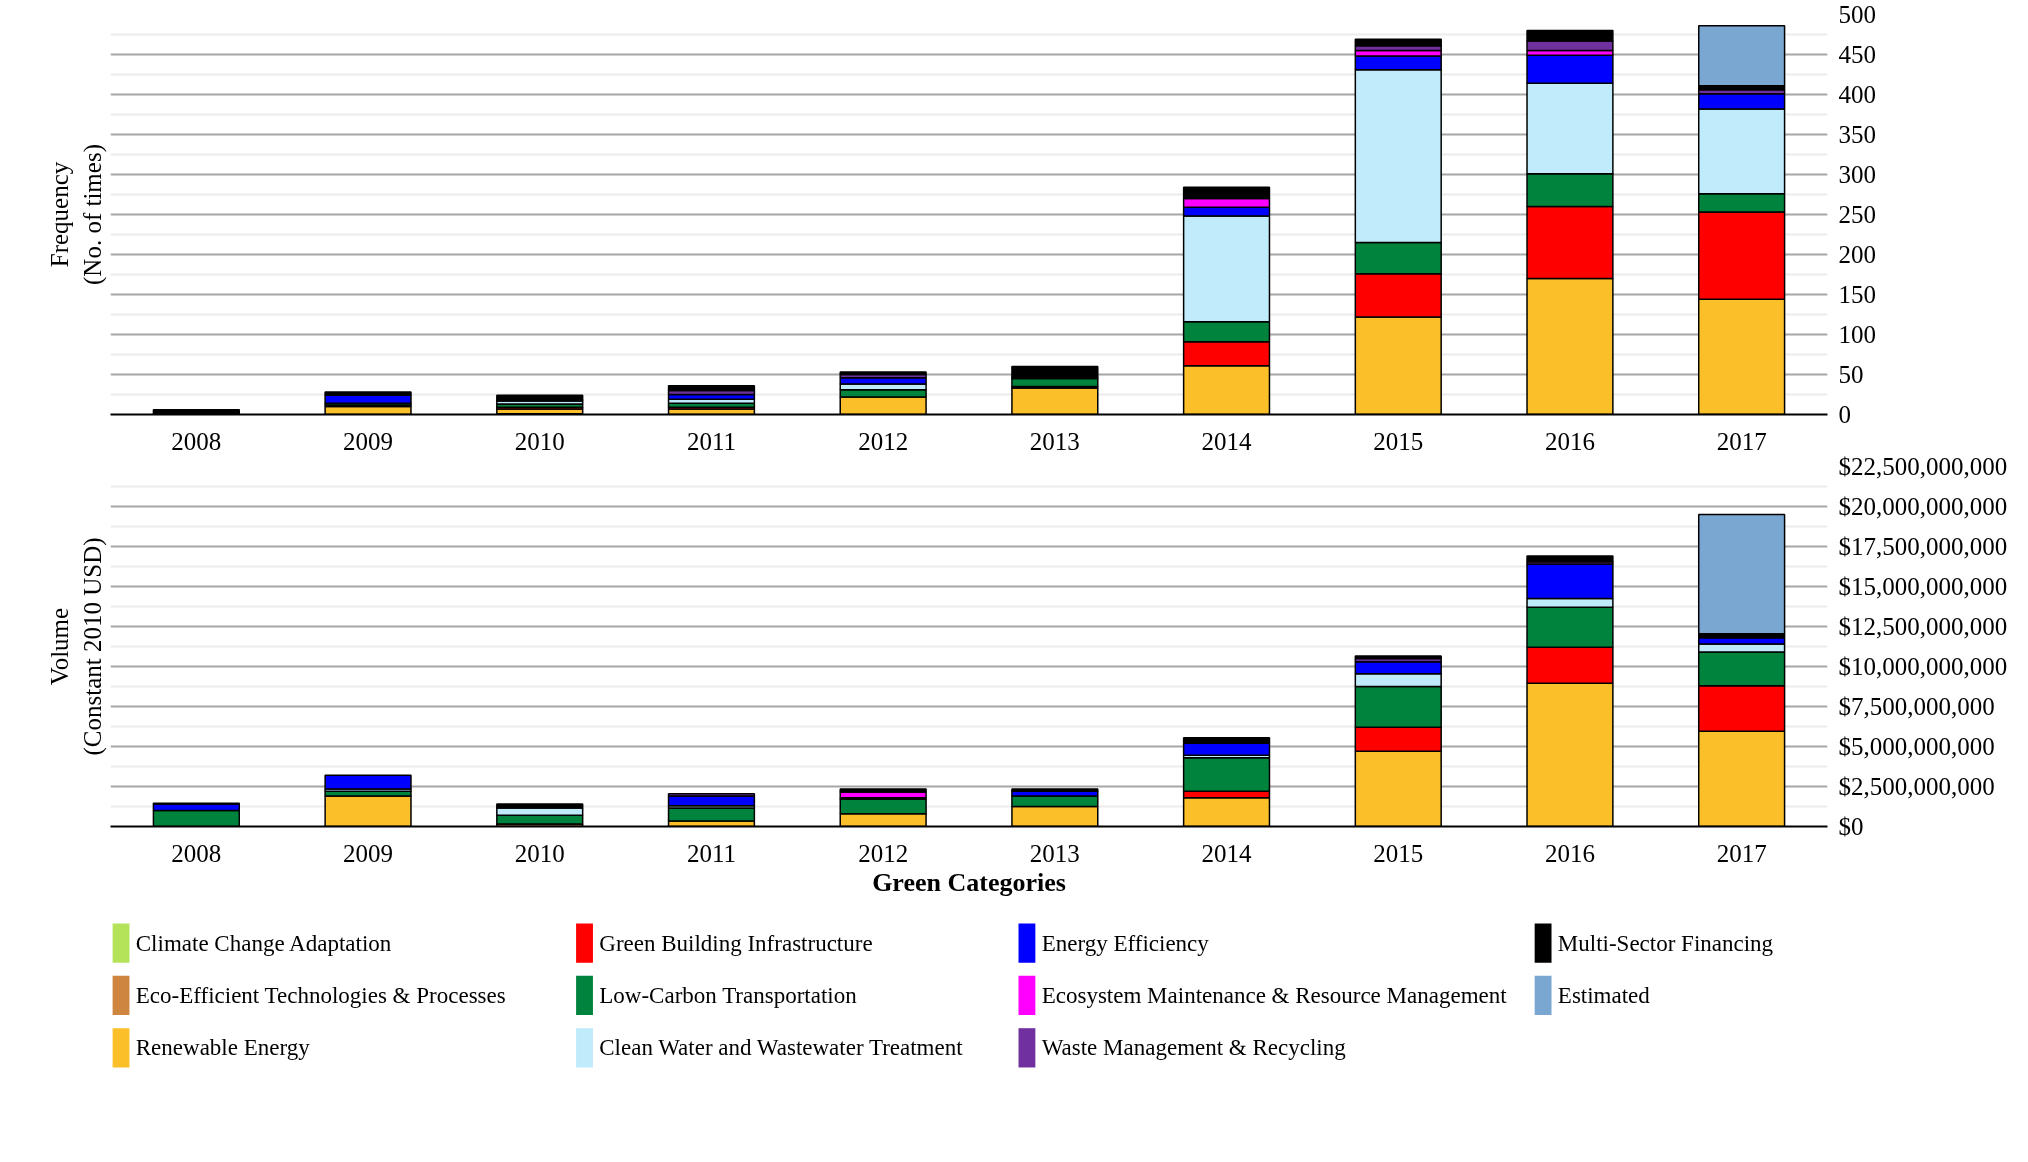 Image resolution: width=2028 pixels, height=1162 pixels. Describe the element at coordinates (1274, 995) in the screenshot. I see `legend-label: Ecosystem Maintenance & Resource Management` at that location.